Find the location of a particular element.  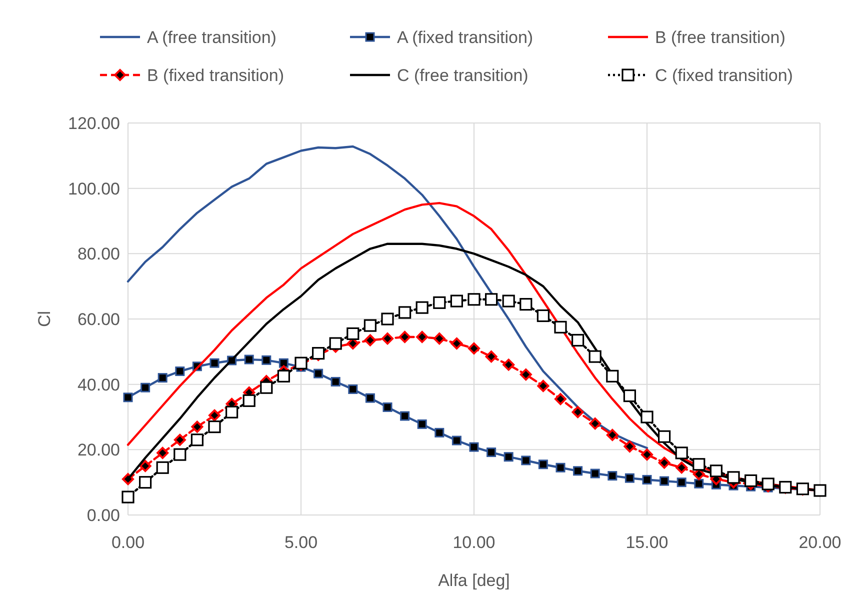

y-tick-label: 20.00 is located at coordinates (98, 450).